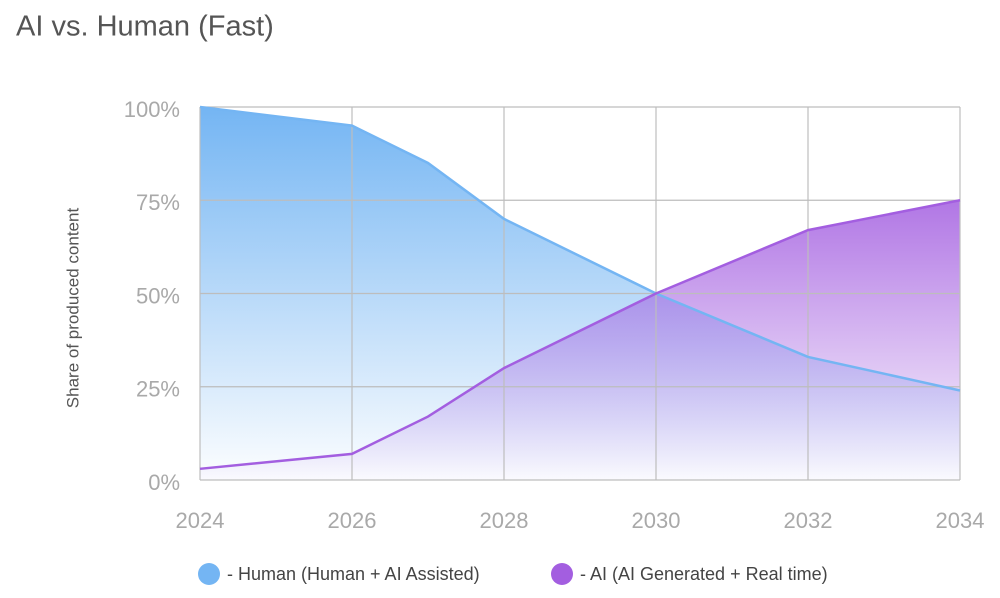 This screenshot has width=1000, height=598. I want to click on legend-label: - AI (AI Generated + Real time), so click(704, 574).